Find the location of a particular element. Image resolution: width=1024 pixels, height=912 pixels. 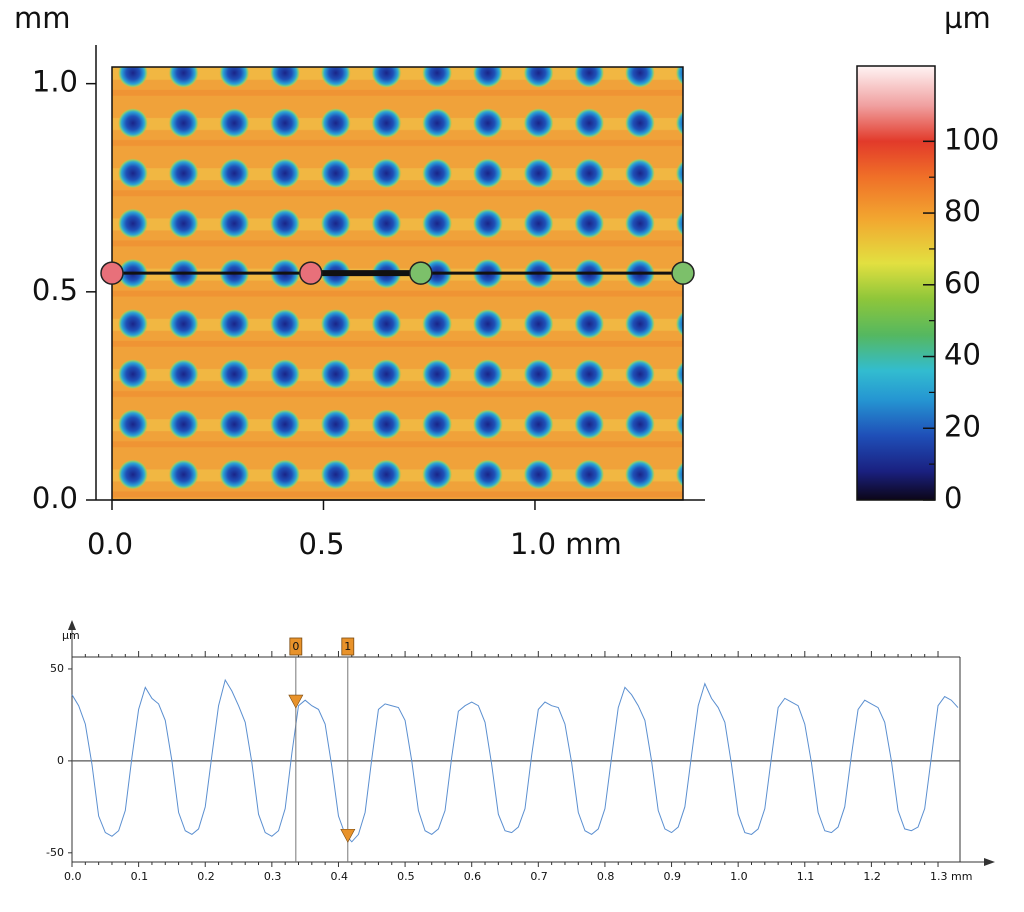

colorbar-tick-label: 40 is located at coordinates (962, 355).